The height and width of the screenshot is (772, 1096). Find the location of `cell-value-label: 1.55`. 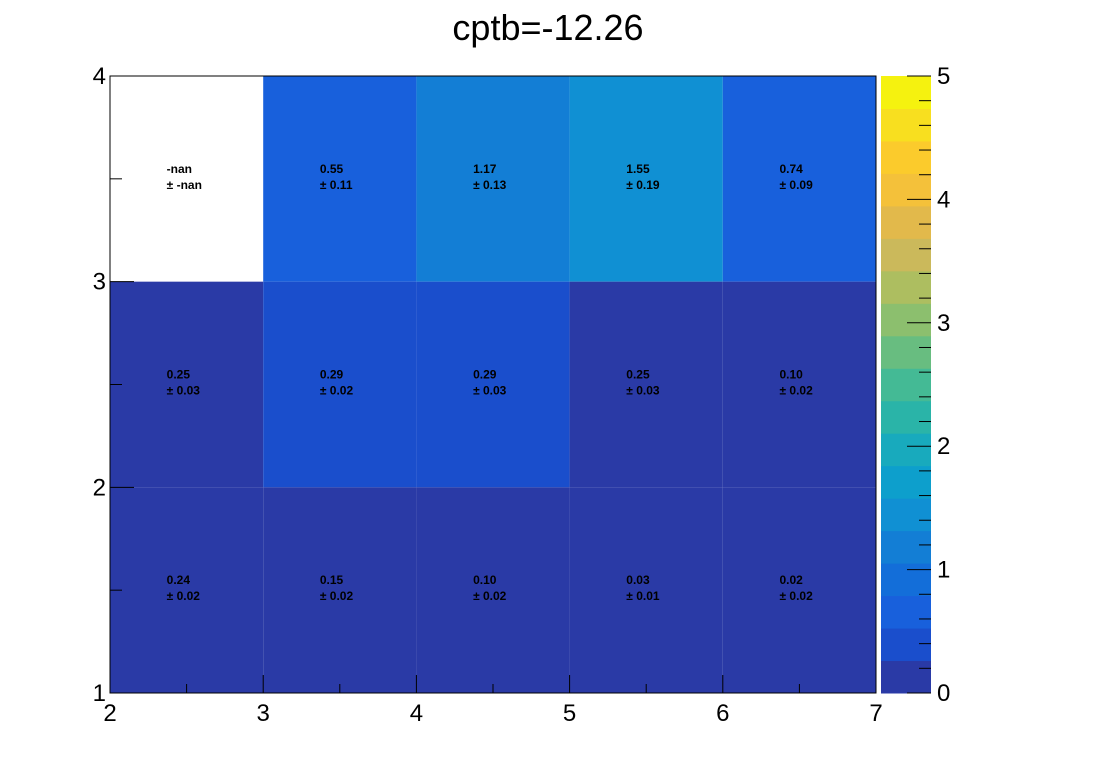

cell-value-label: 1.55 is located at coordinates (638, 169).